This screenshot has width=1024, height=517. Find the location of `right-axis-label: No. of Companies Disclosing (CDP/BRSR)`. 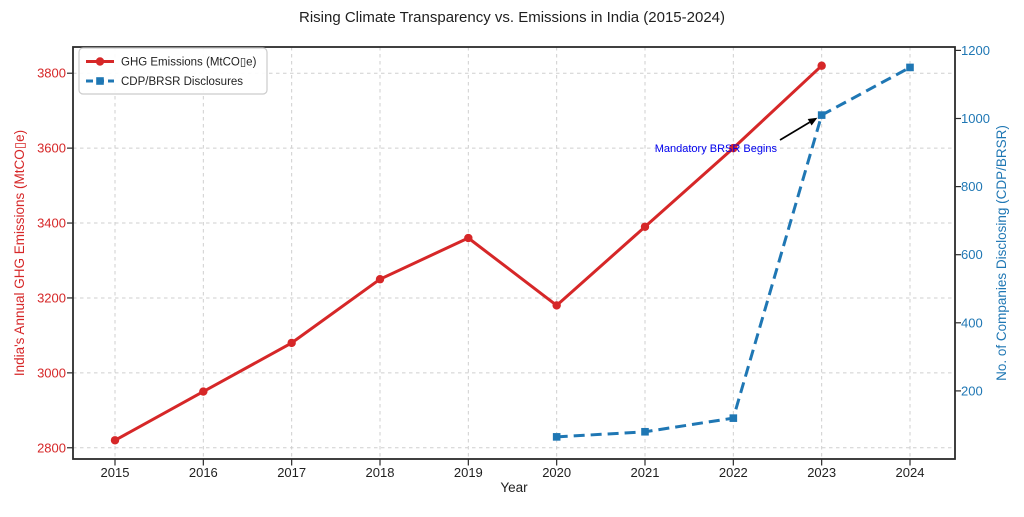

right-axis-label: No. of Companies Disclosing (CDP/BRSR) is located at coordinates (1001, 253).